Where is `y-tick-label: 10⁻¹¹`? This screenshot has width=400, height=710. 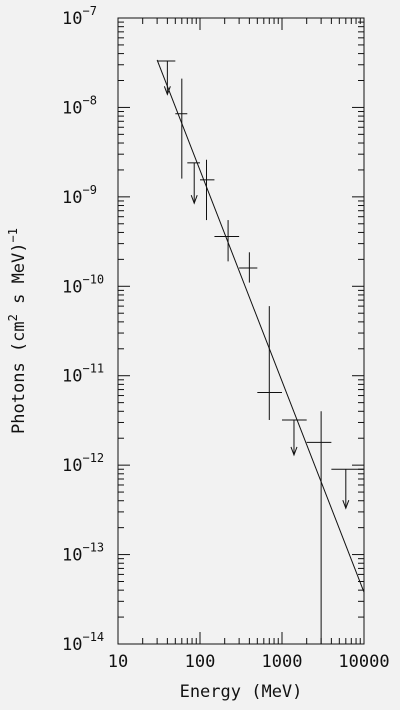
y-tick-label: 10⁻¹¹ is located at coordinates (83, 374).